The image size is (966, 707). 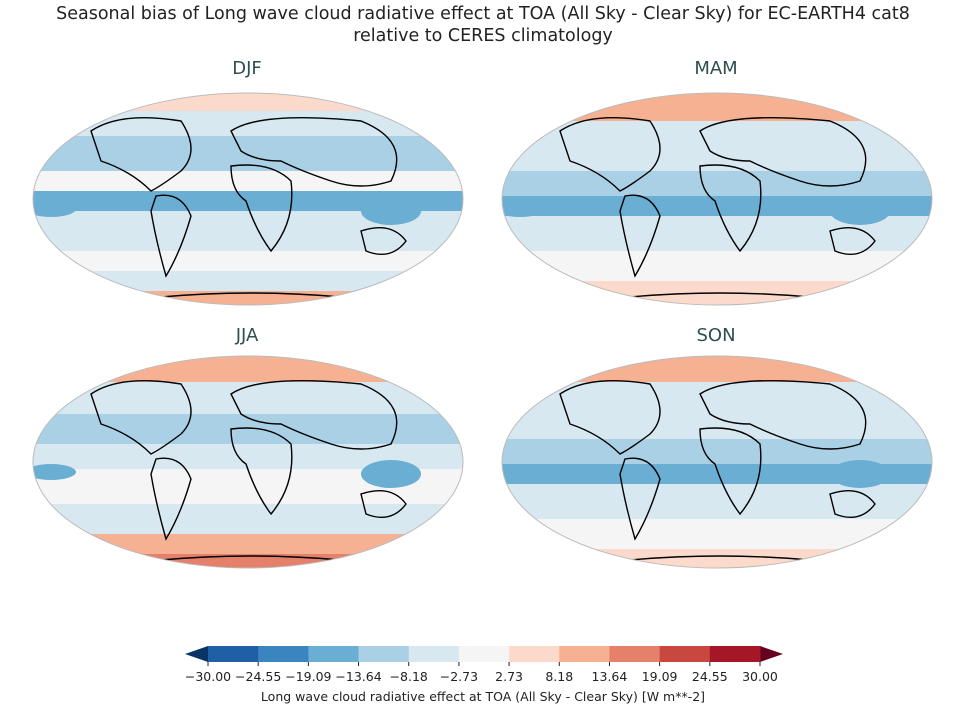 I want to click on colorbar-tick-label: −30.00, so click(x=208, y=676).